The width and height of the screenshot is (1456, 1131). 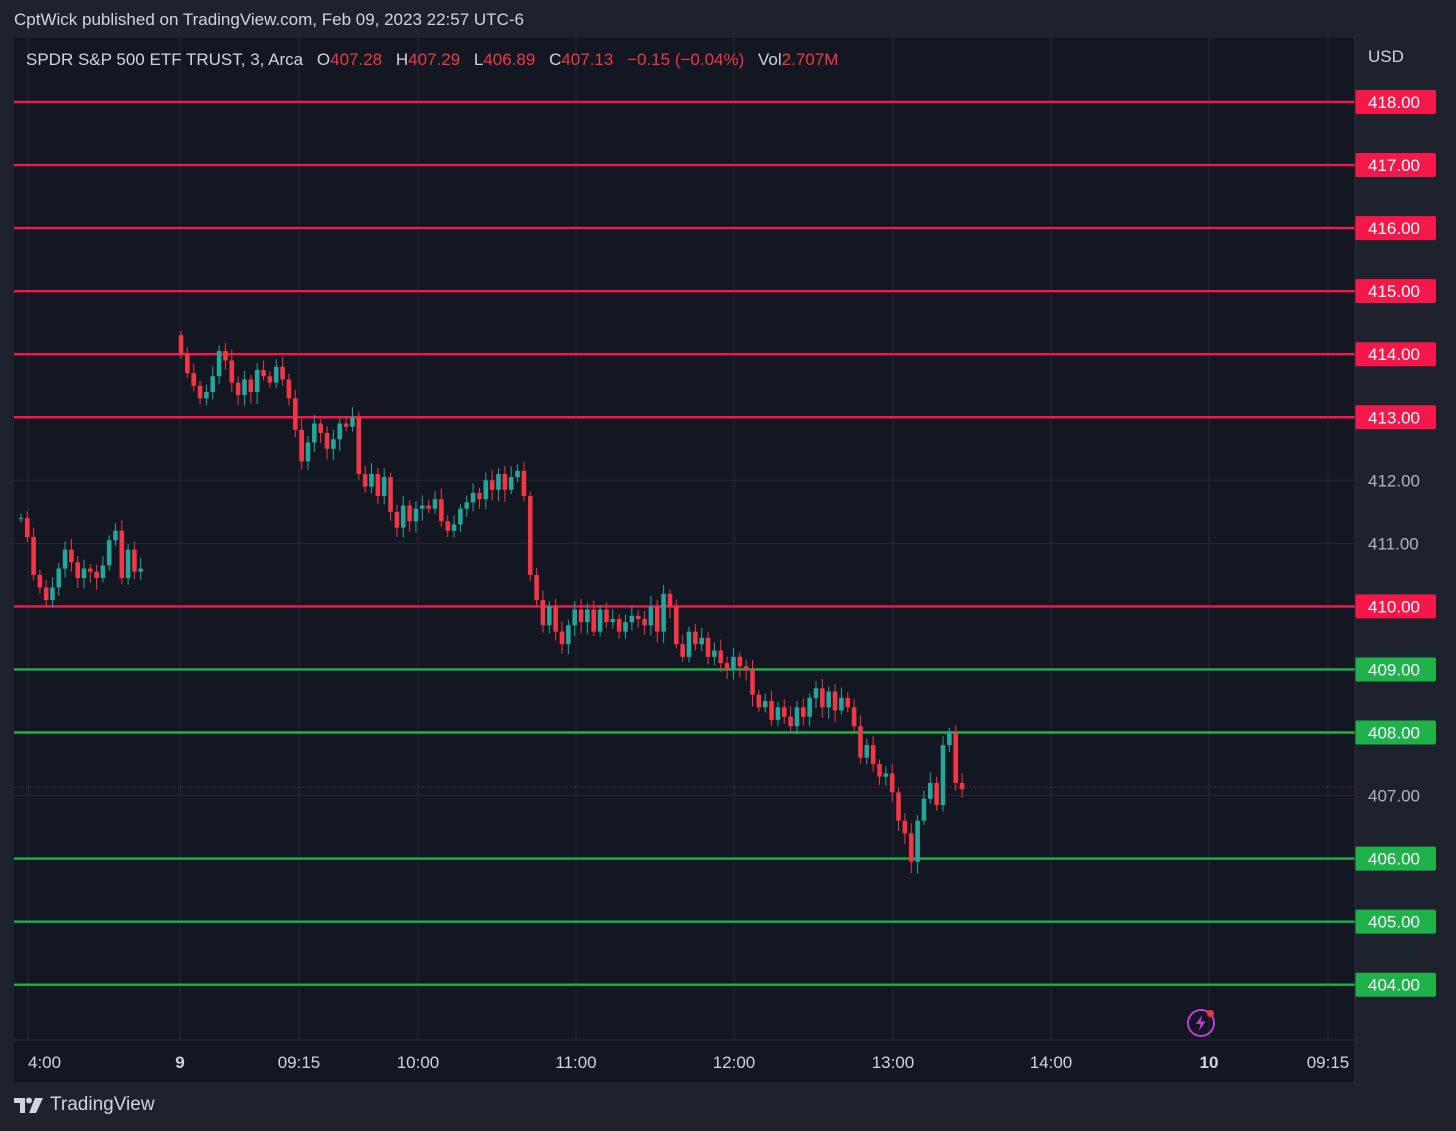 What do you see at coordinates (165, 59) in the screenshot?
I see `symbol-name: SPDR S&P 500 ETF TRUST, 3, Arca` at bounding box center [165, 59].